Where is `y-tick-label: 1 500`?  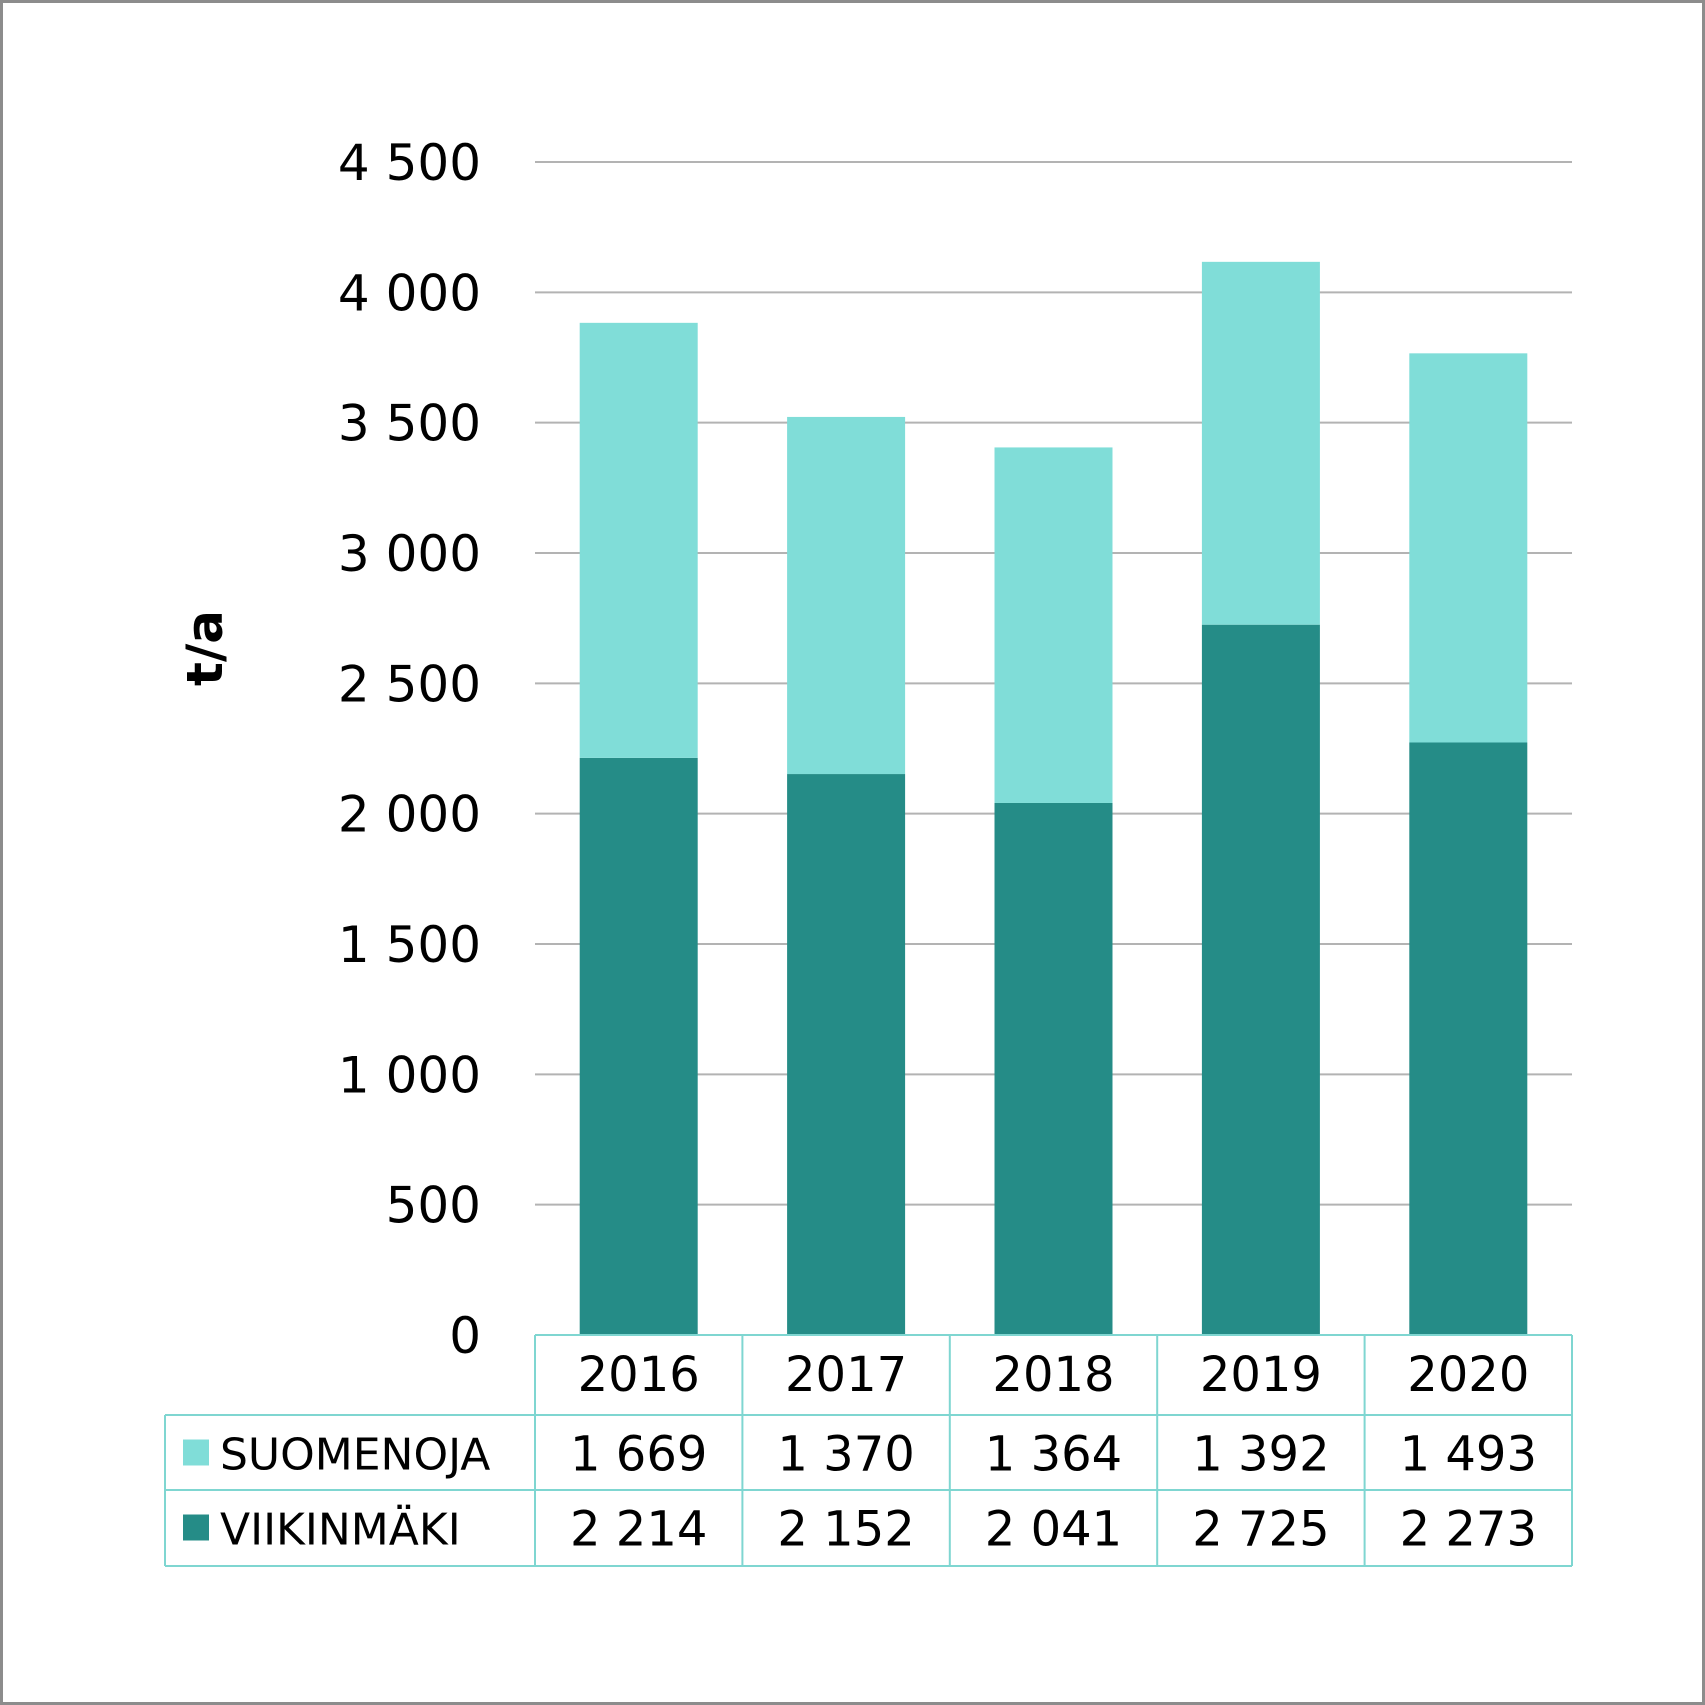 y-tick-label: 1 500 is located at coordinates (409, 945).